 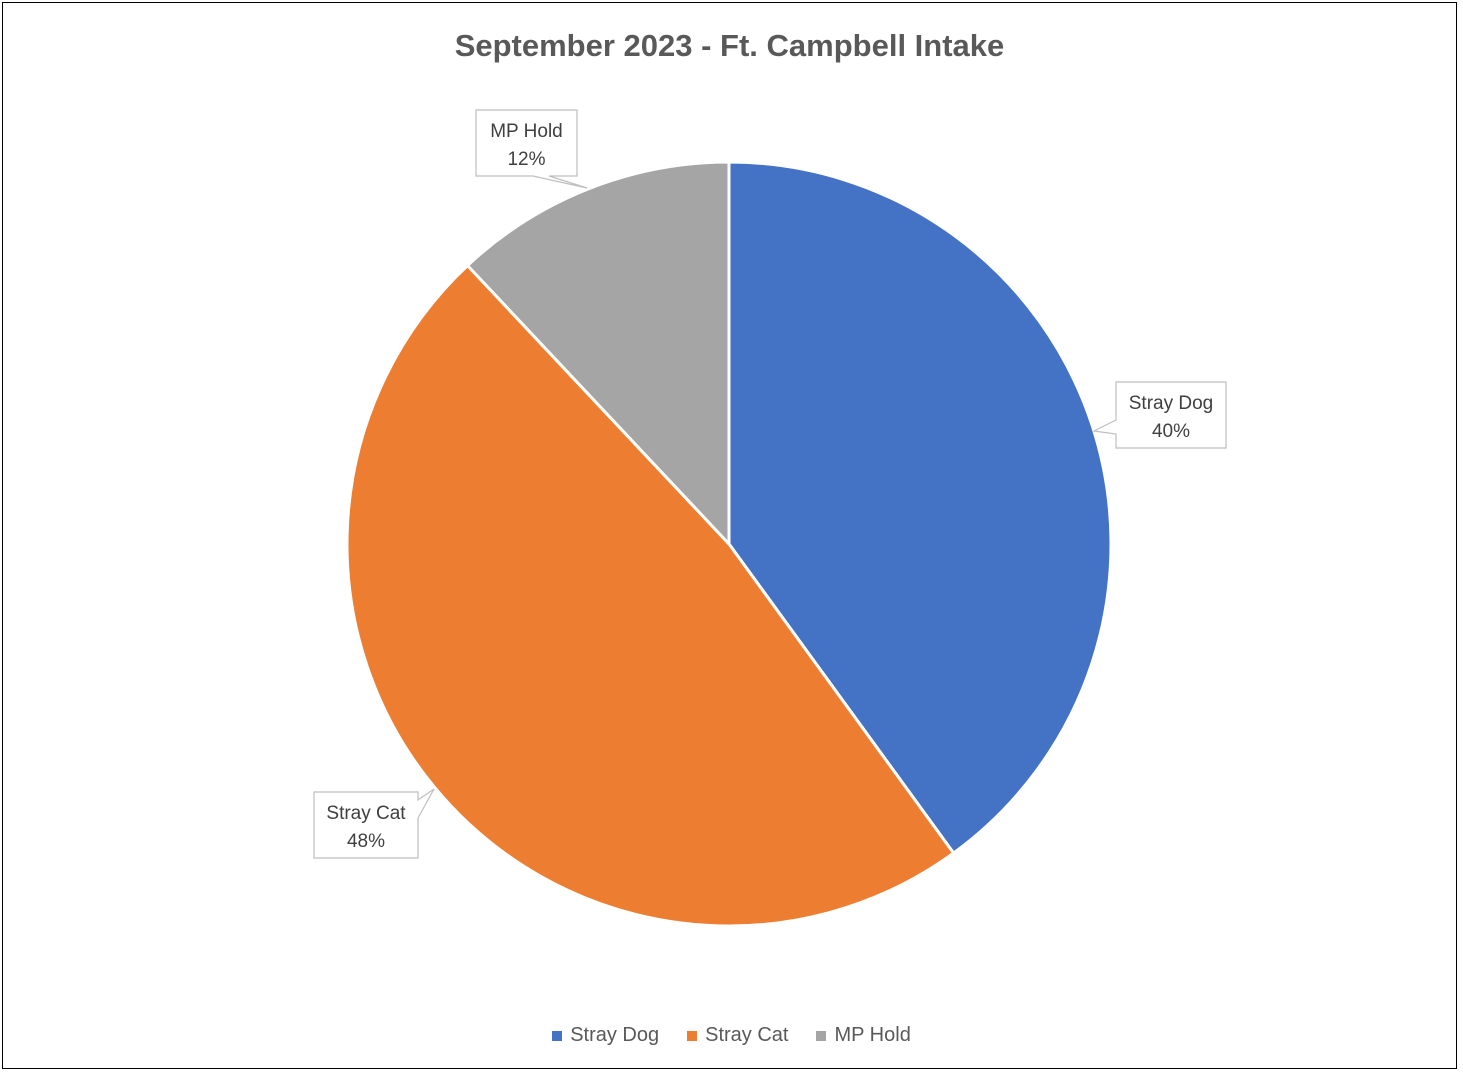 I want to click on pie-slice-mp-hold, so click(x=598, y=353).